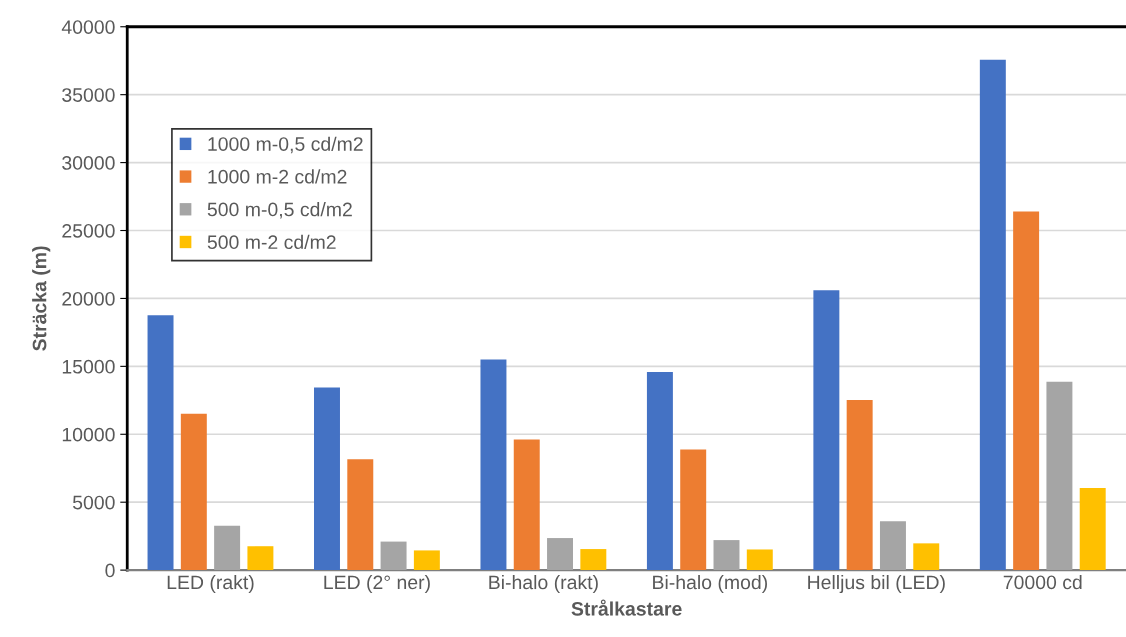 Image resolution: width=1126 pixels, height=637 pixels. I want to click on x-tick-label: Bi-halo (mod), so click(710, 584).